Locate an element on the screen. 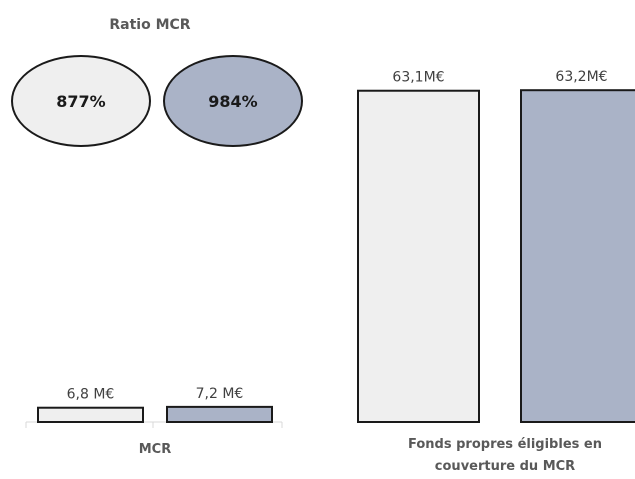 Image resolution: width=635 pixels, height=479 pixels. bar-chart0-series0 is located at coordinates (90, 415).